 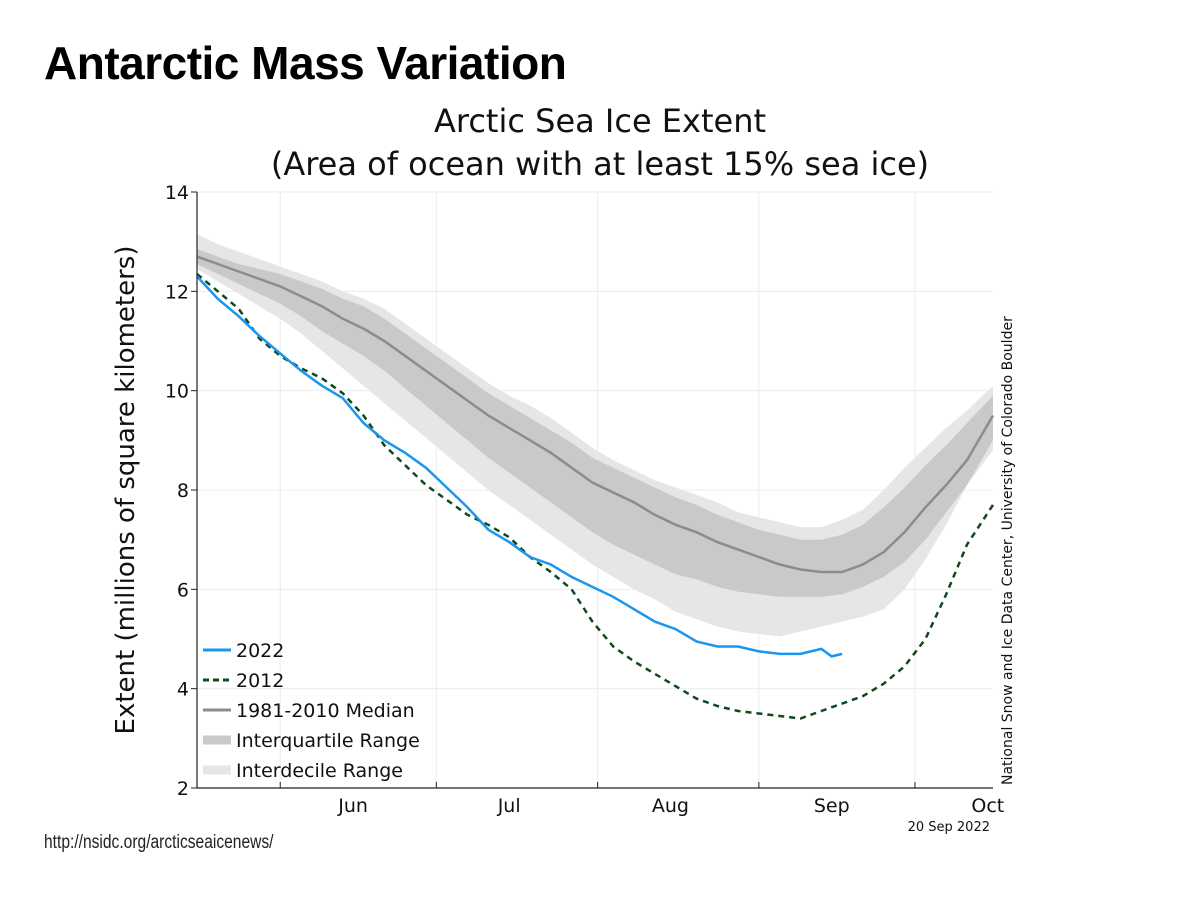 I want to click on x-tick-label: Aug, so click(x=670, y=806).